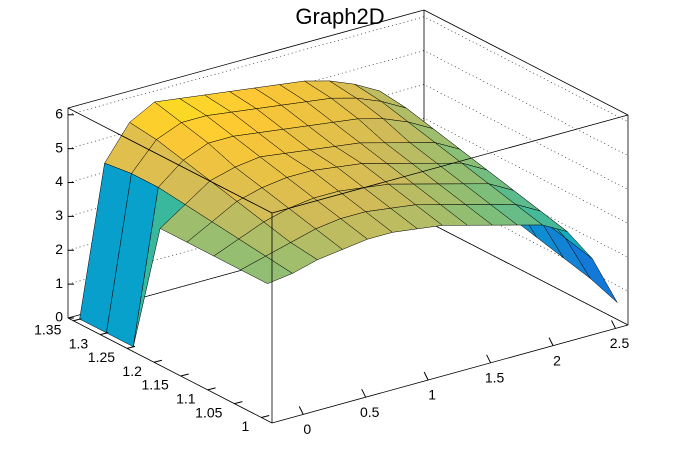 Image resolution: width=696 pixels, height=472 pixels. What do you see at coordinates (101, 357) in the screenshot?
I see `y-tick-label: 1.25` at bounding box center [101, 357].